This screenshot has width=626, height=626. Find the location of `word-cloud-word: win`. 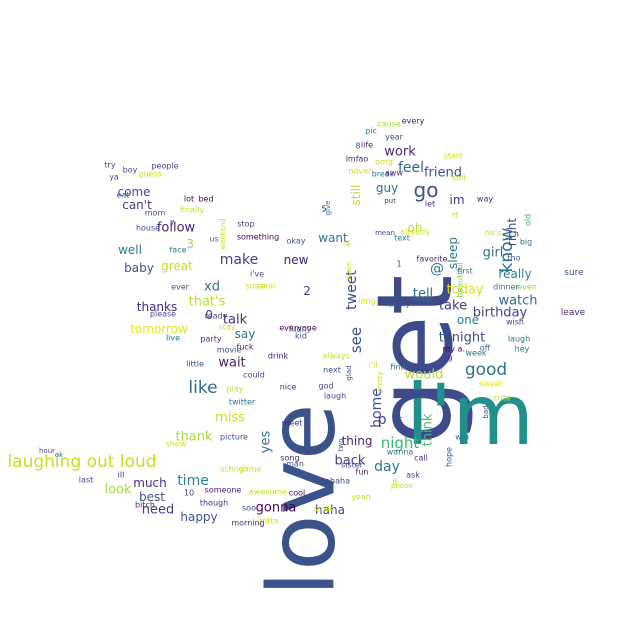

word-cloud-word: win is located at coordinates (462, 437).